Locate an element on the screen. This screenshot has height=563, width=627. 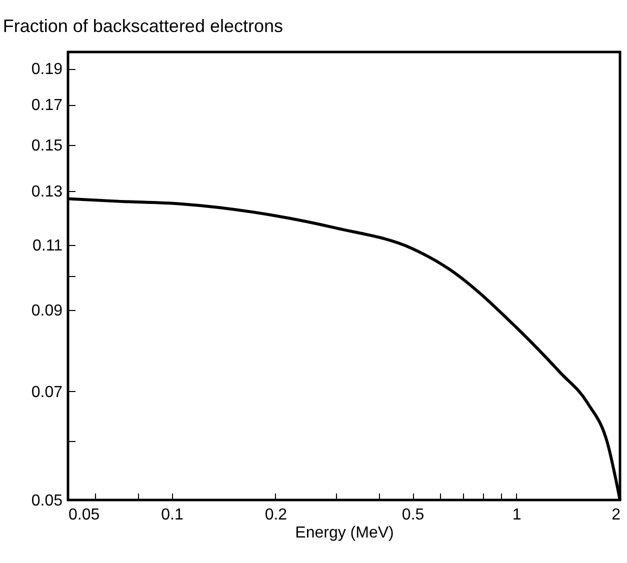
y-tick-label: 0.17 is located at coordinates (47, 105).